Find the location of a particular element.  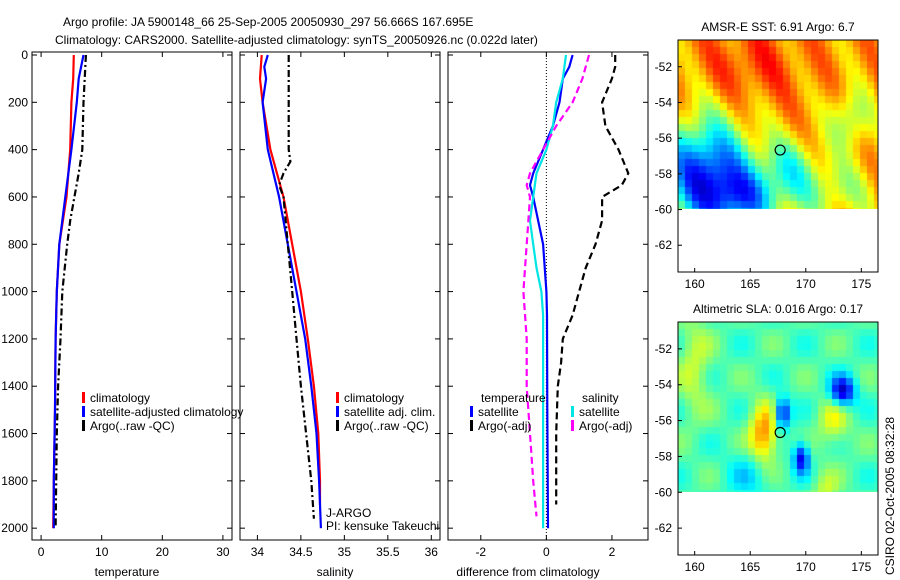

y-tick-label: 600 is located at coordinates (18, 197).